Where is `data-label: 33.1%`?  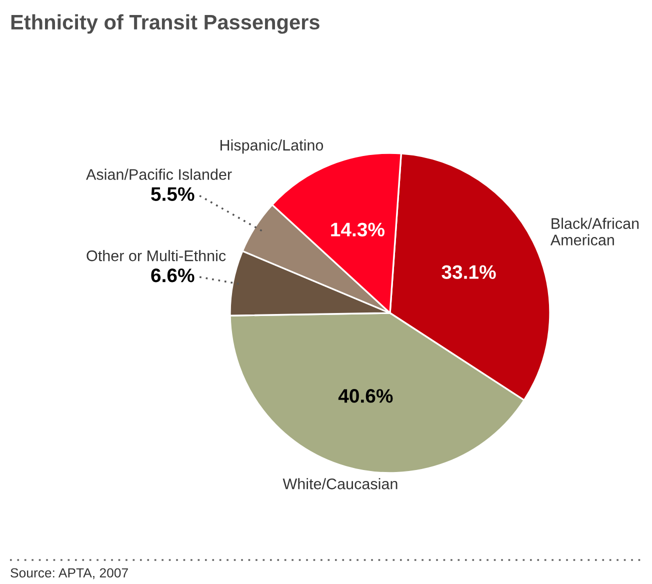
data-label: 33.1% is located at coordinates (469, 272).